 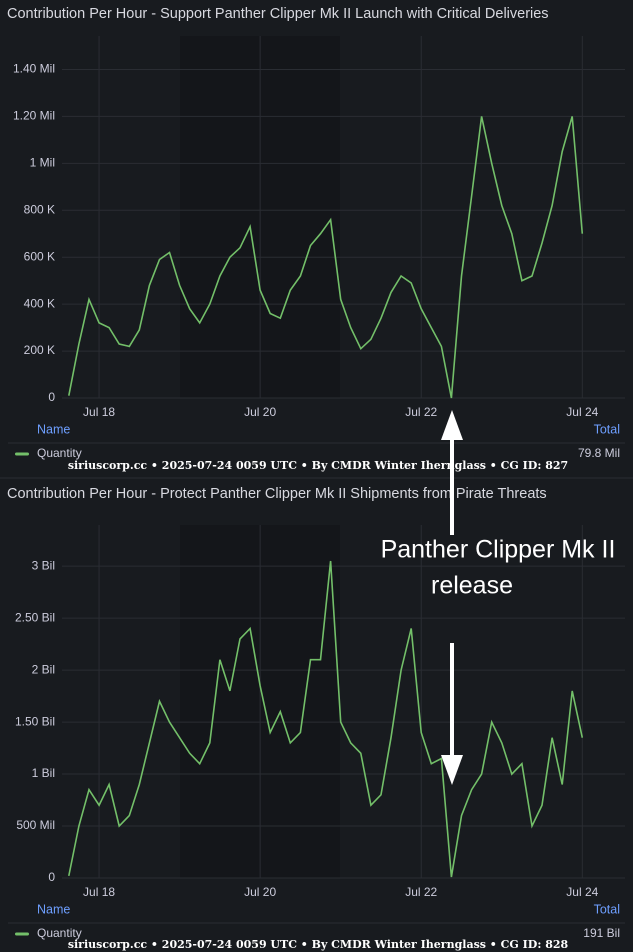 What do you see at coordinates (43, 565) in the screenshot?
I see `y-tick-label: 3 Bil` at bounding box center [43, 565].